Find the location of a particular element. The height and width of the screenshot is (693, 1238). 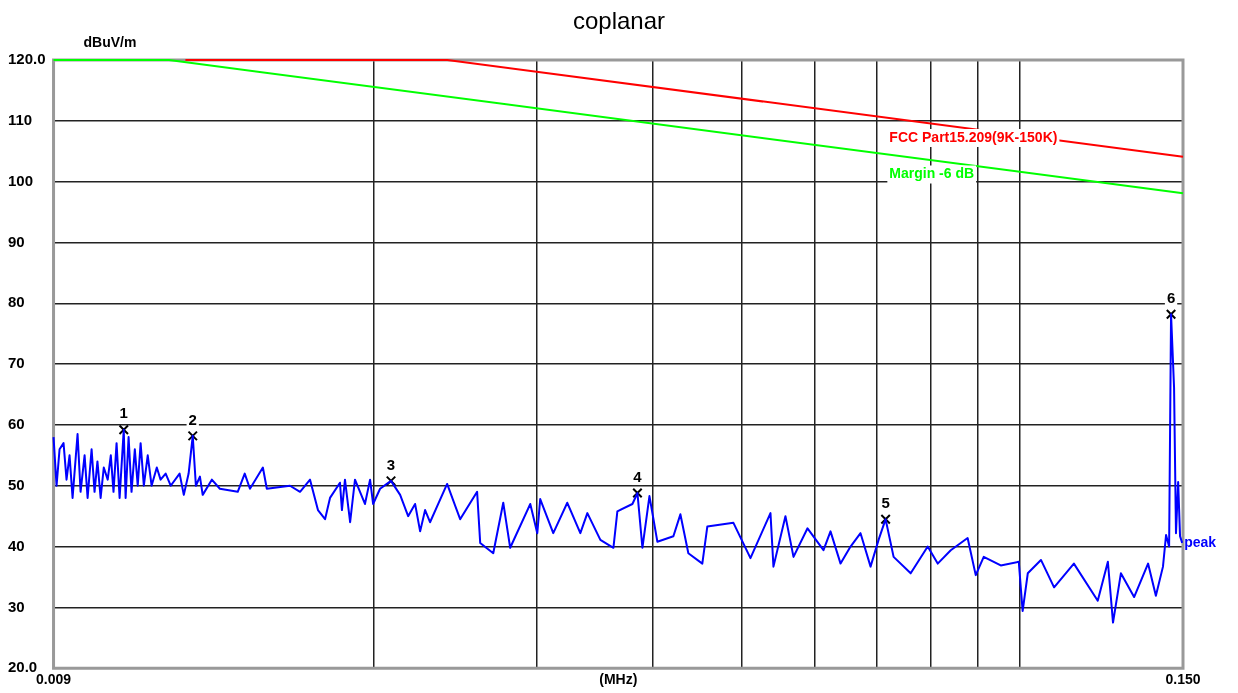

annotation: 3 is located at coordinates (391, 464).